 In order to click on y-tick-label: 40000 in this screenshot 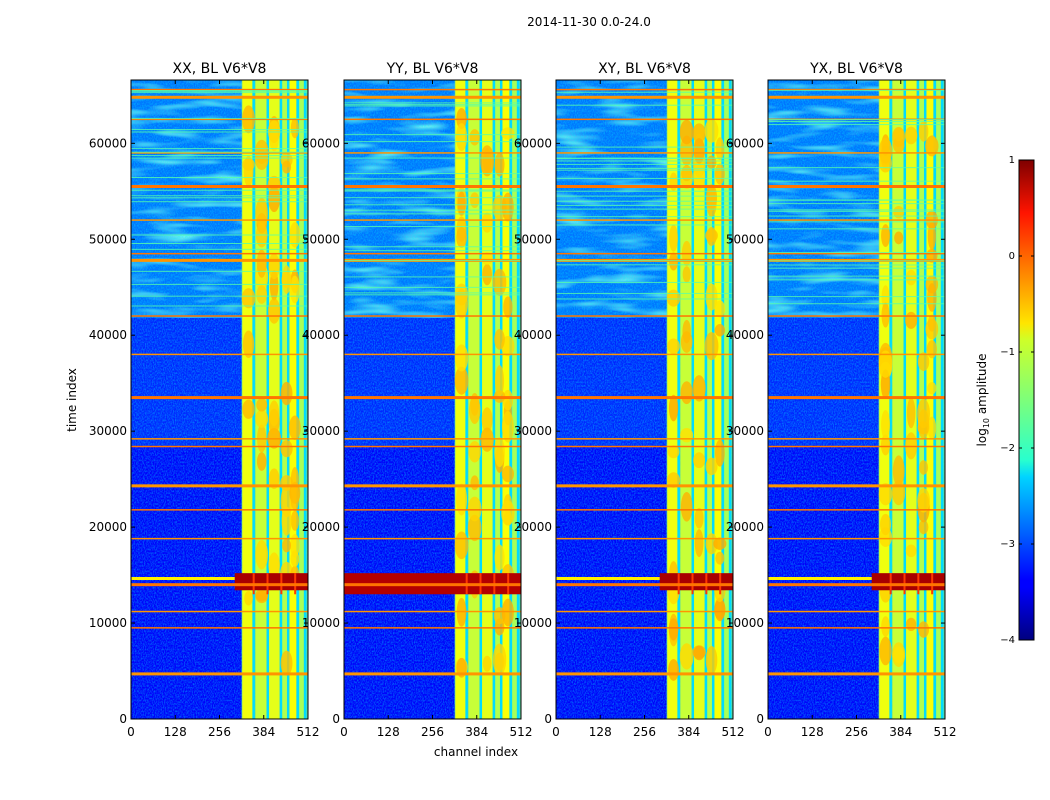, I will do `click(321, 335)`.